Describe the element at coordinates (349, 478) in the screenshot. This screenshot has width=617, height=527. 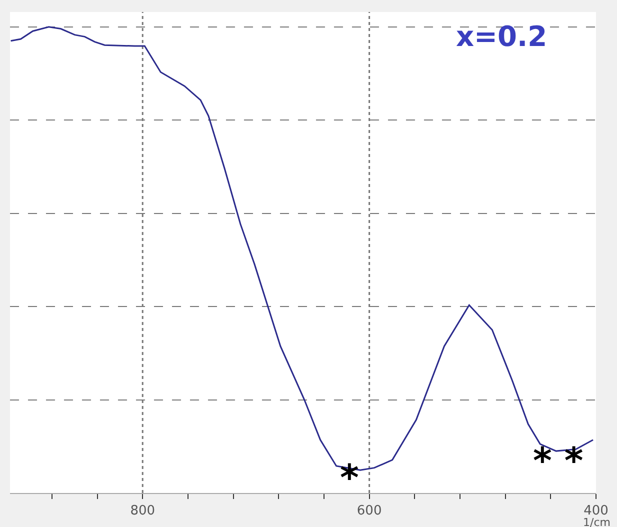
I see `annotation: *` at that location.